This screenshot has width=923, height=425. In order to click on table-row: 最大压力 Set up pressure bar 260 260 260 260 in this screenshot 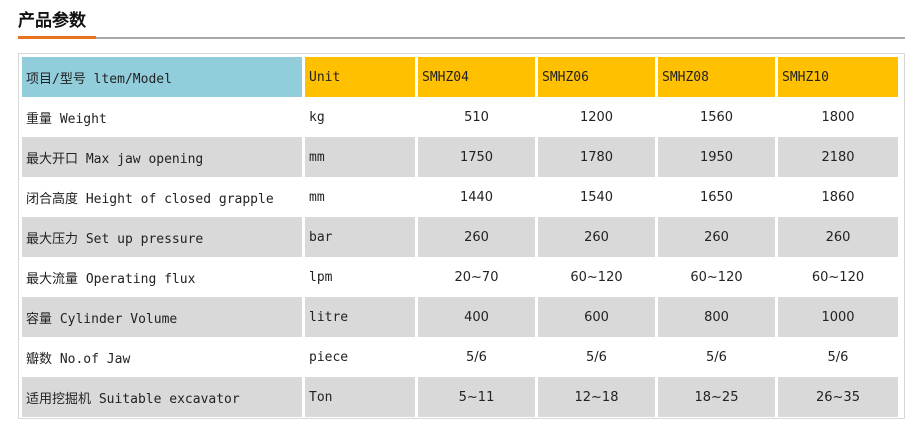, I will do `click(460, 237)`.